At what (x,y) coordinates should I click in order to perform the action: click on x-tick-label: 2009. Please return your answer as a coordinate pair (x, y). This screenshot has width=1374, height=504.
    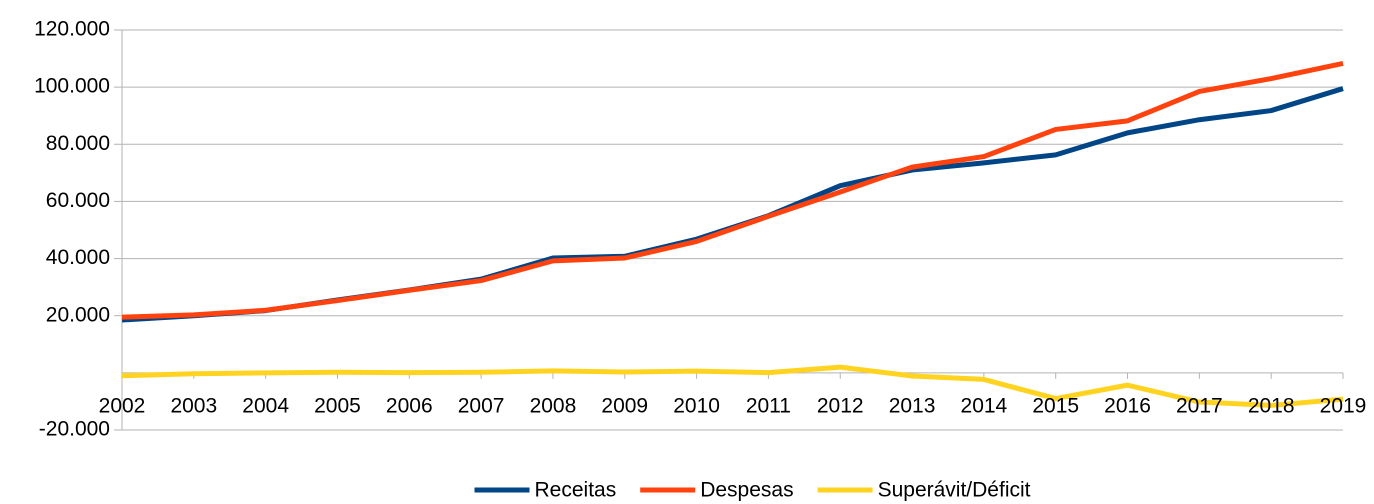
    Looking at the image, I should click on (624, 406).